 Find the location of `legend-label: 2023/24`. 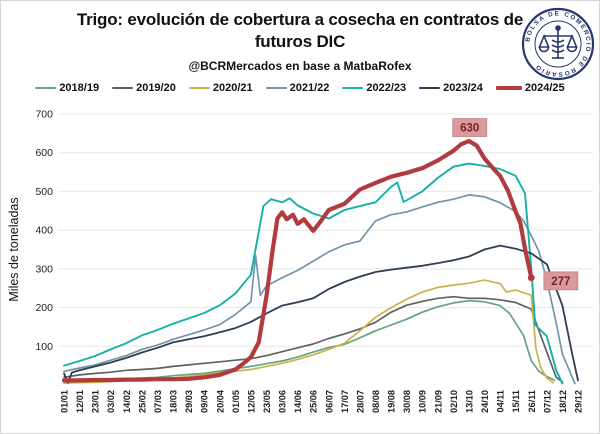

legend-label: 2023/24 is located at coordinates (463, 88).